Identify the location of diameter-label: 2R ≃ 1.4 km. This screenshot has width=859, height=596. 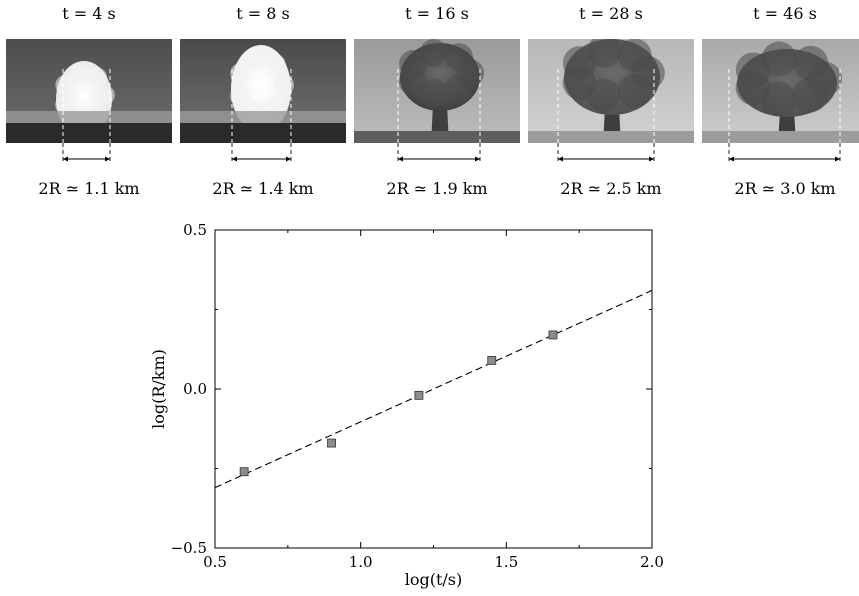
(263, 188).